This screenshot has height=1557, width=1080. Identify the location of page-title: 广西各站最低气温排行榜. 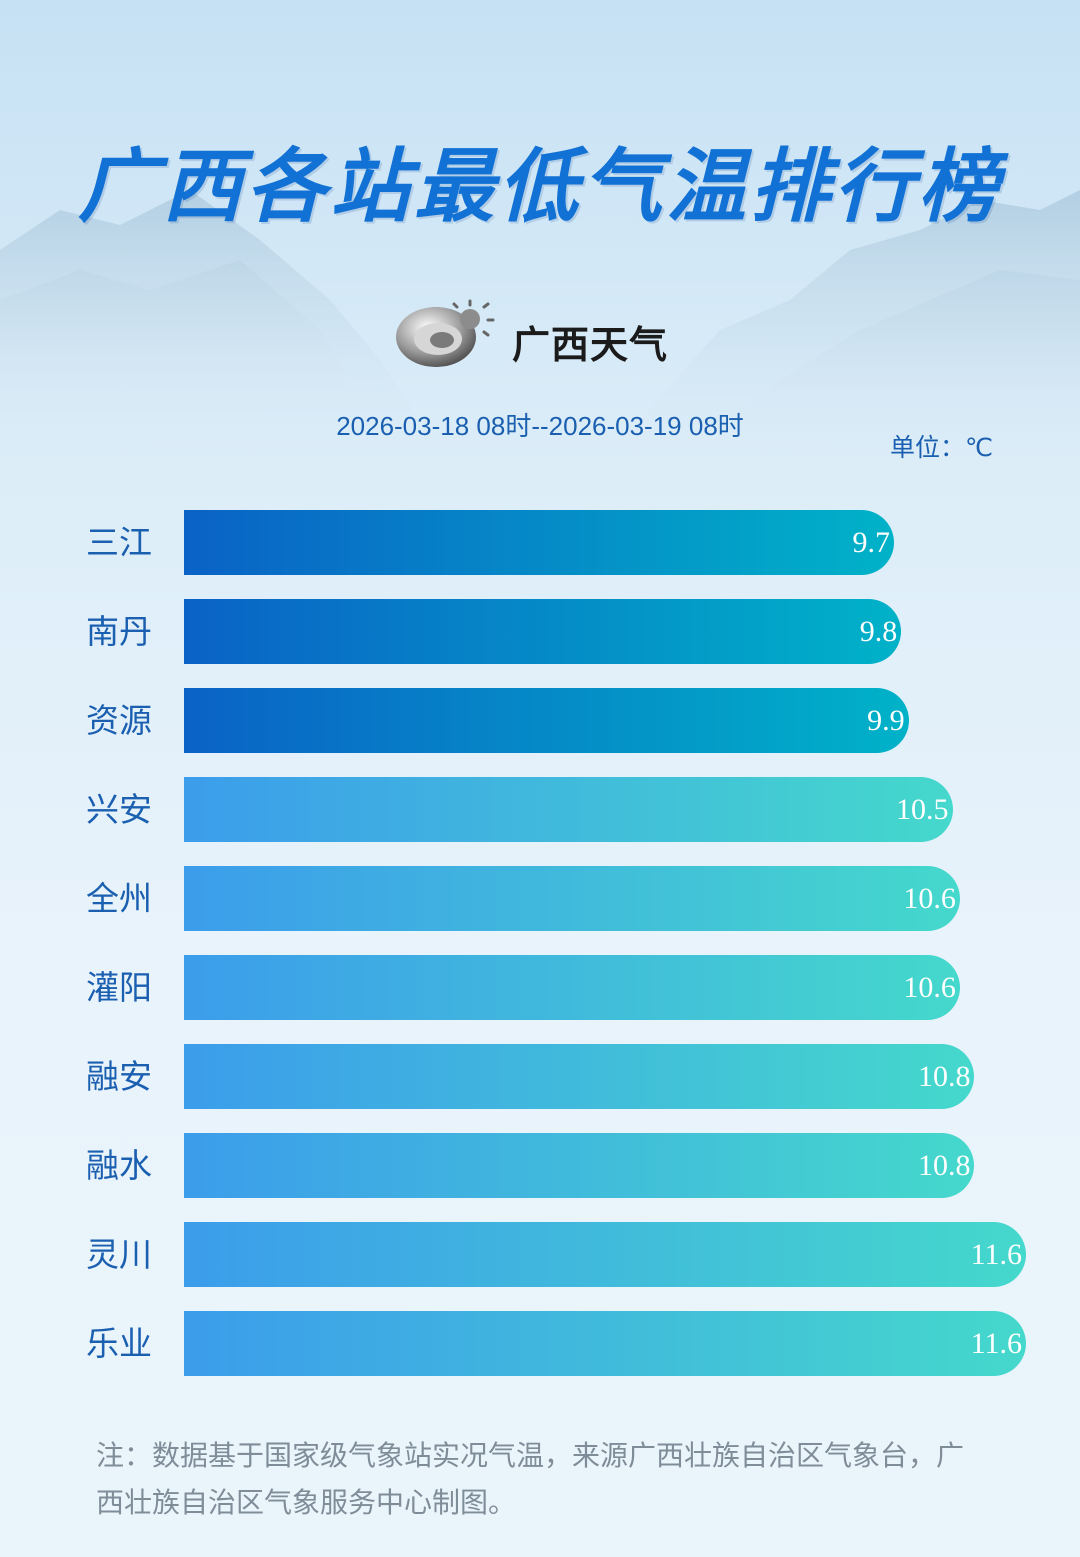
(540, 186).